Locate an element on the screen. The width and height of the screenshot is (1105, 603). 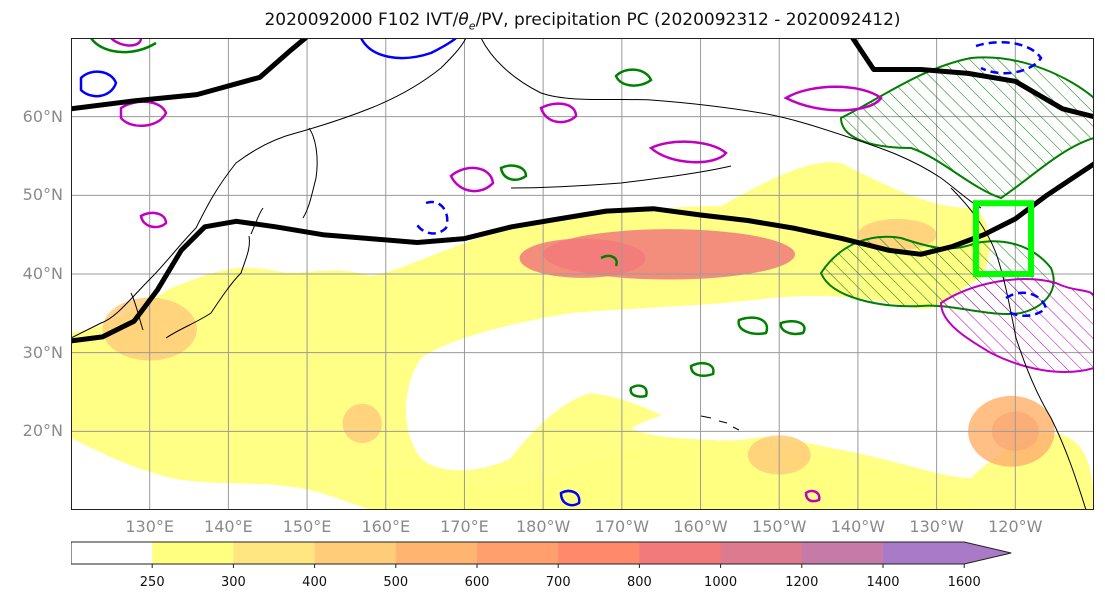
pv-contour-dashed is located at coordinates (431, 217).